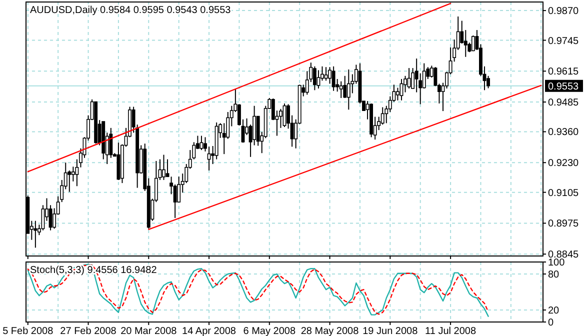  I want to click on ref-line-label: 0.9553, so click(564, 86).